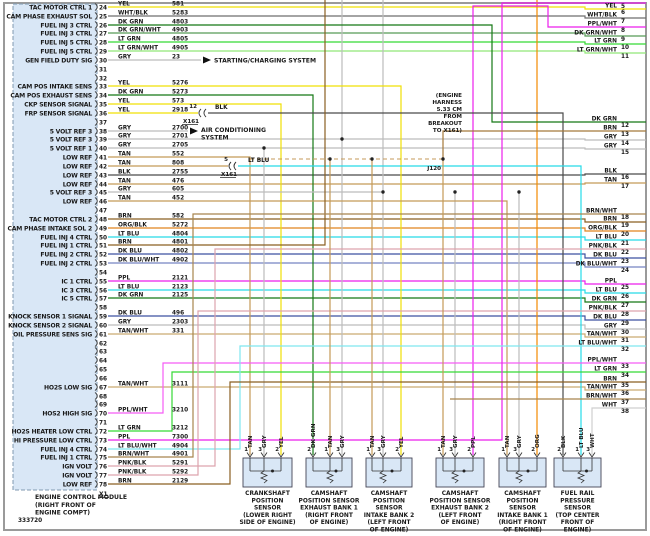 Image resolution: width=650 pixels, height=536 pixels. What do you see at coordinates (520, 441) in the screenshot?
I see `sensor-wire-color-label: GRY` at bounding box center [520, 441].